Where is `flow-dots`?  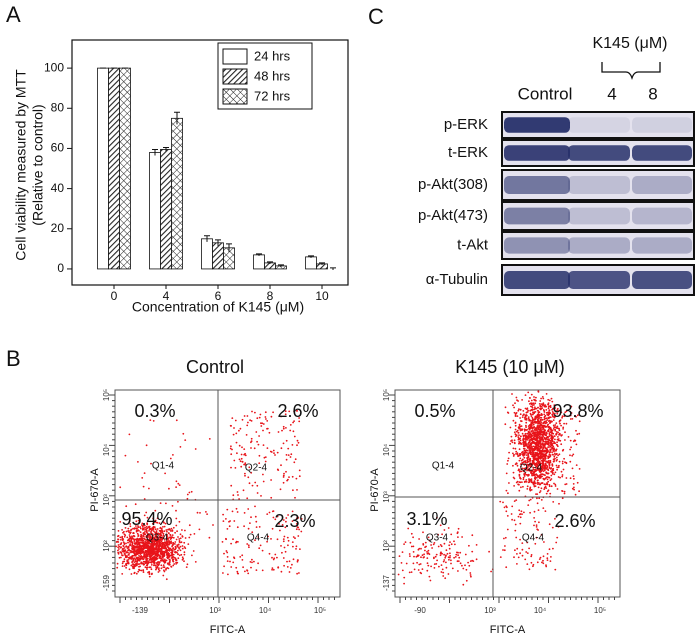
flow-dots is located at coordinates (489, 488).